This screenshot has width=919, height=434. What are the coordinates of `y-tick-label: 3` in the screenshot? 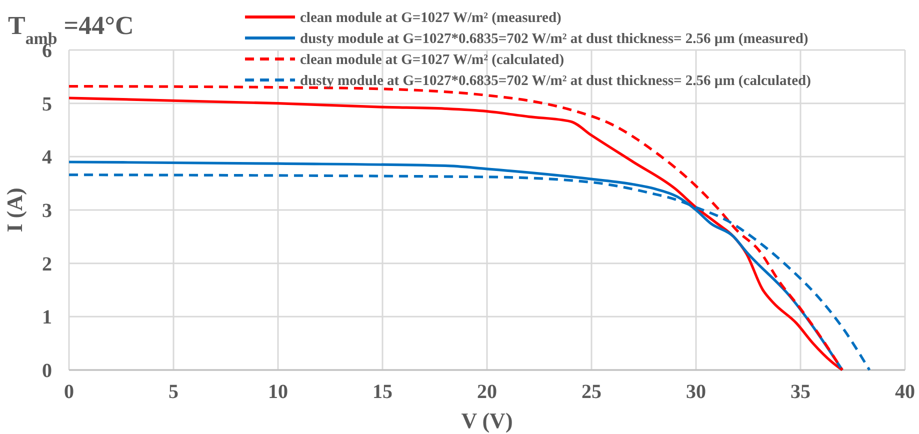 It's located at (47, 211).